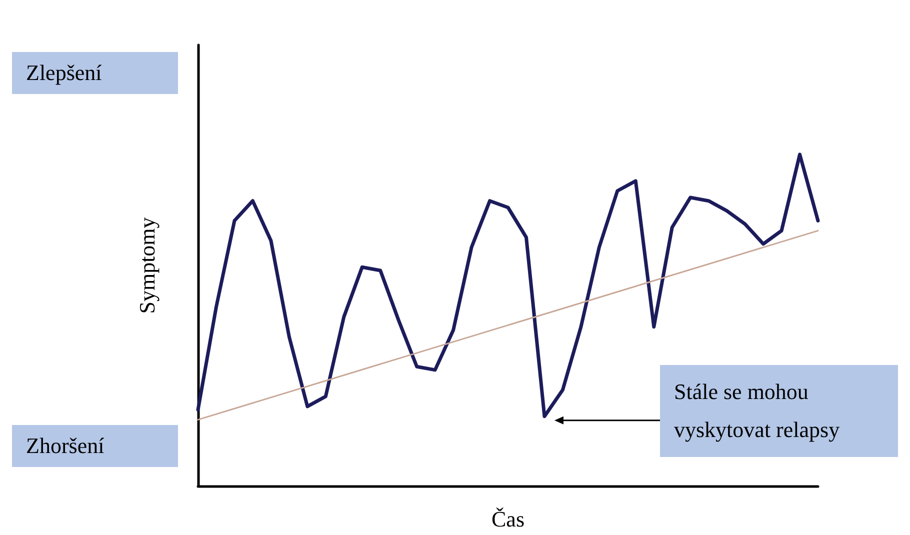 This screenshot has height=535, width=910. Describe the element at coordinates (147, 265) in the screenshot. I see `y-axis-title: Symptomy` at that location.